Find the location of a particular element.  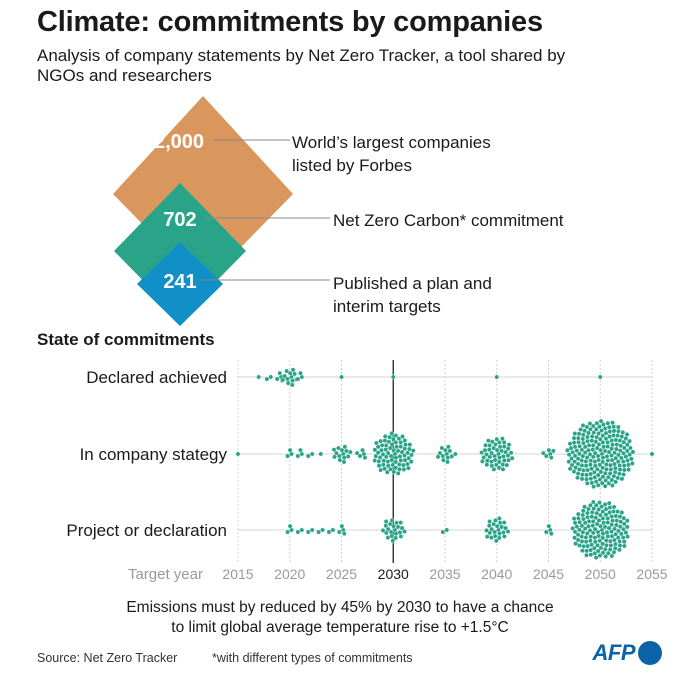

x-tick-2020: 2020 is located at coordinates (289, 574).